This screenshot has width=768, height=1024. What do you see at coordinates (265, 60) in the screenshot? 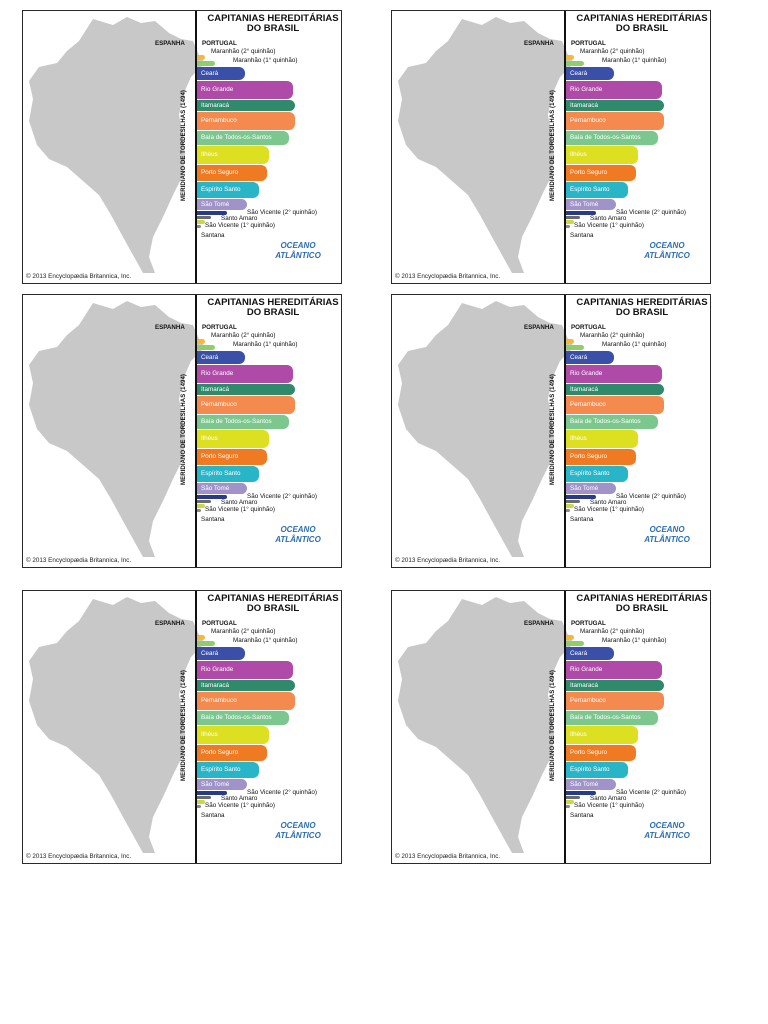
I see `captaincy-label: Maranhão (1° quinhão)` at bounding box center [265, 60].